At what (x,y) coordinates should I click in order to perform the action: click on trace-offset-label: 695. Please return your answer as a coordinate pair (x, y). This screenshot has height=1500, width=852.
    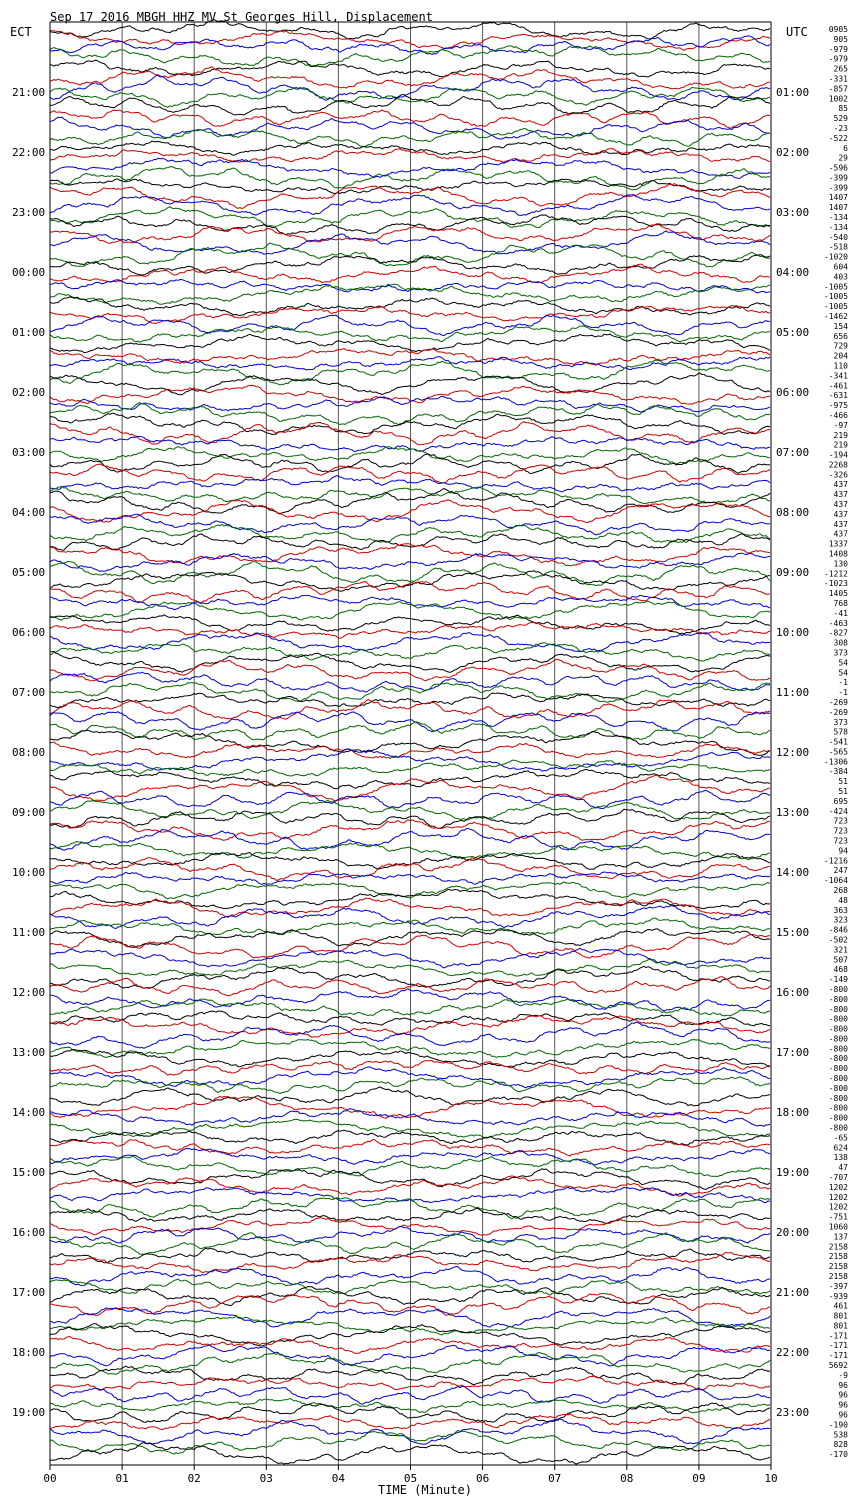
    Looking at the image, I should click on (841, 801).